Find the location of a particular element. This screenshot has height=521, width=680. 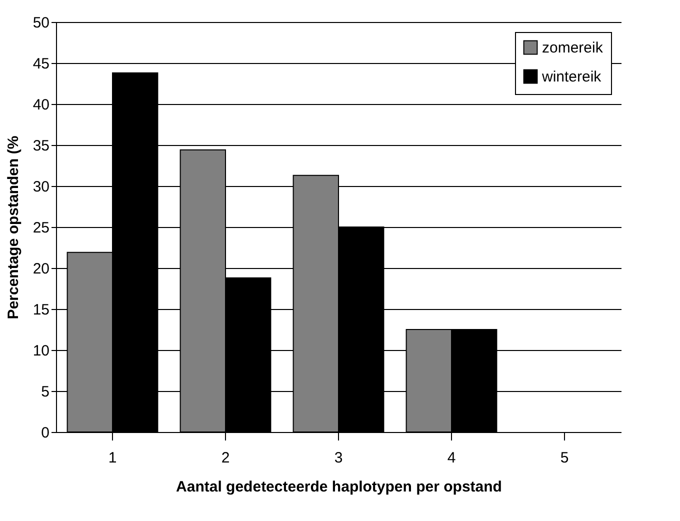

y-tick-label: 35 is located at coordinates (41, 146).